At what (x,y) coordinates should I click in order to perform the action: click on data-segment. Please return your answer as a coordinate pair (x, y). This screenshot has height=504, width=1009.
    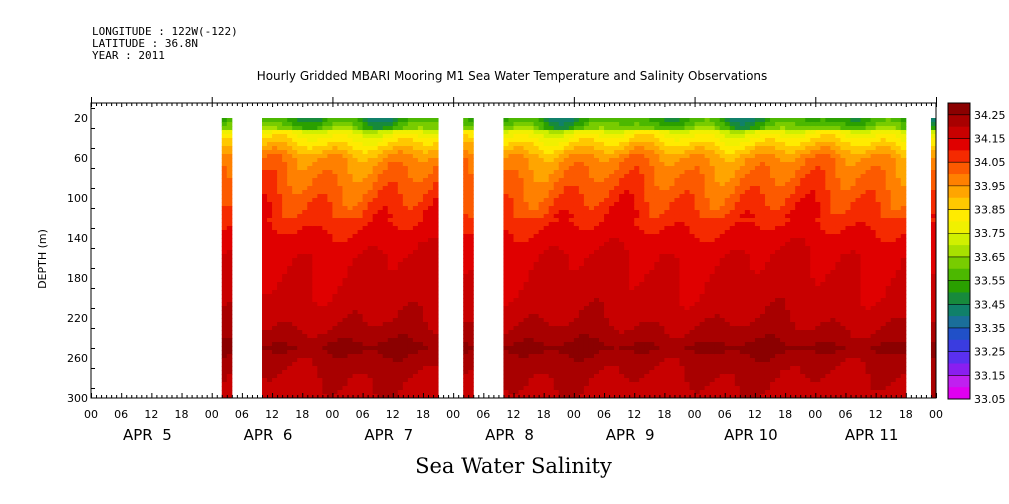
    Looking at the image, I should click on (468, 258).